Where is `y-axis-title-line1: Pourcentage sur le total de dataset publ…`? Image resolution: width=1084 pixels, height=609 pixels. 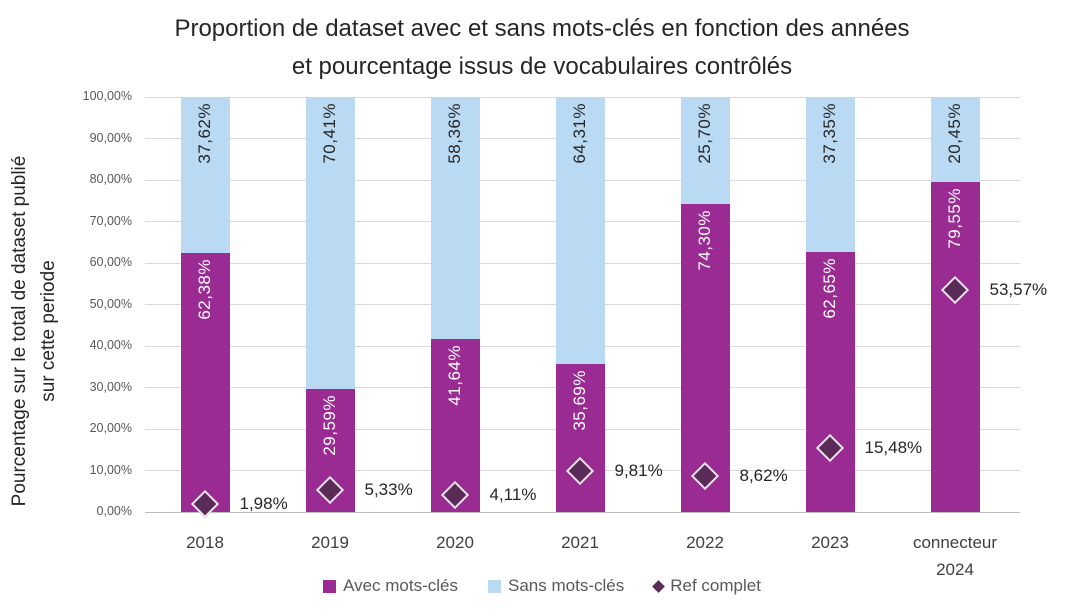 y-axis-title-line1: Pourcentage sur le total de dataset publ… is located at coordinates (19, 331).